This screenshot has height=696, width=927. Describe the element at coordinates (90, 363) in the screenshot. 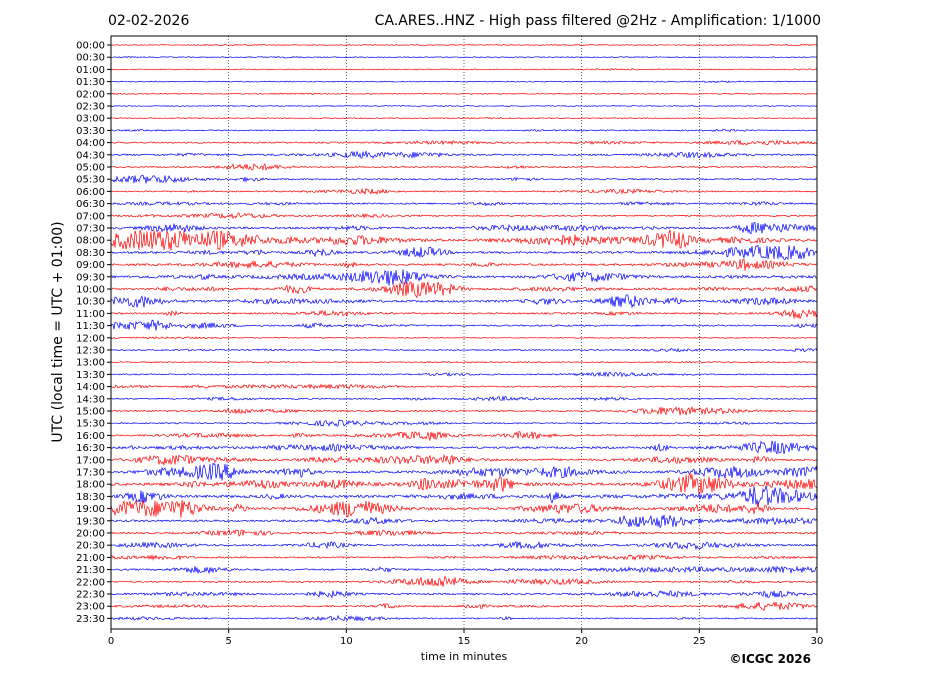

I see `y-tick-label: 13:00` at that location.